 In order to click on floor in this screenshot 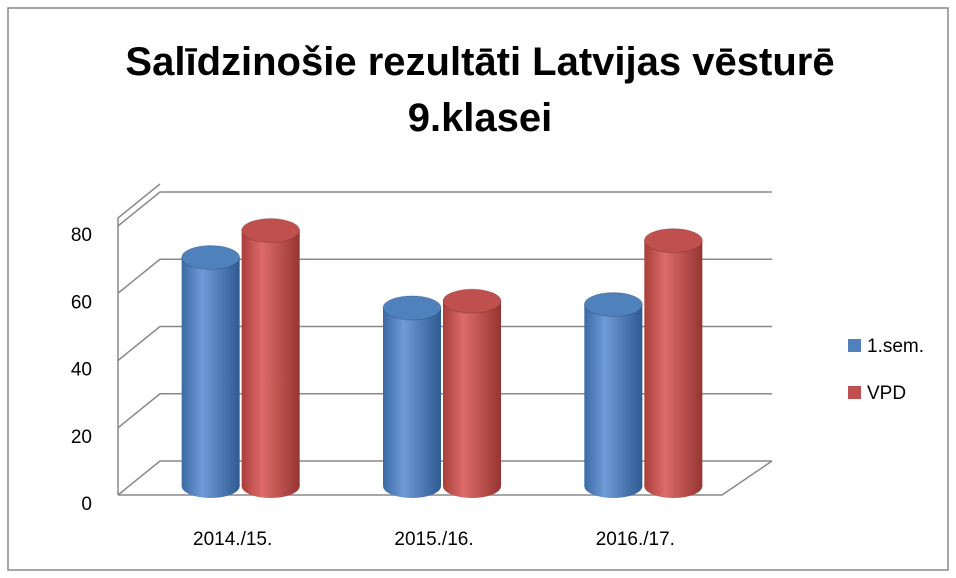, I will do `click(445, 478)`.